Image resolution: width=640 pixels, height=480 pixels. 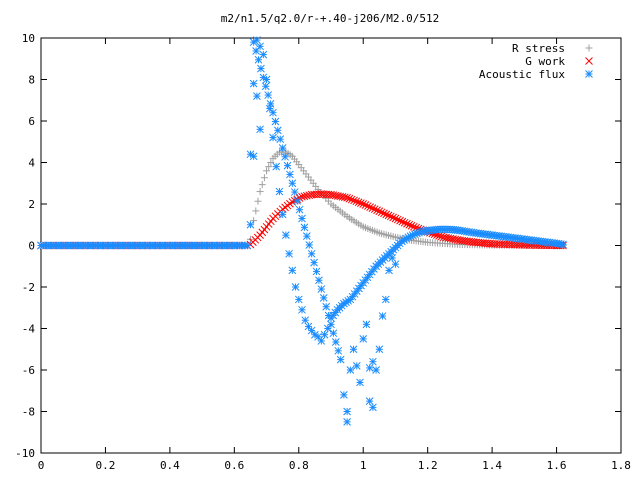 I want to click on x-tick-label: 0.8, so click(x=299, y=465).